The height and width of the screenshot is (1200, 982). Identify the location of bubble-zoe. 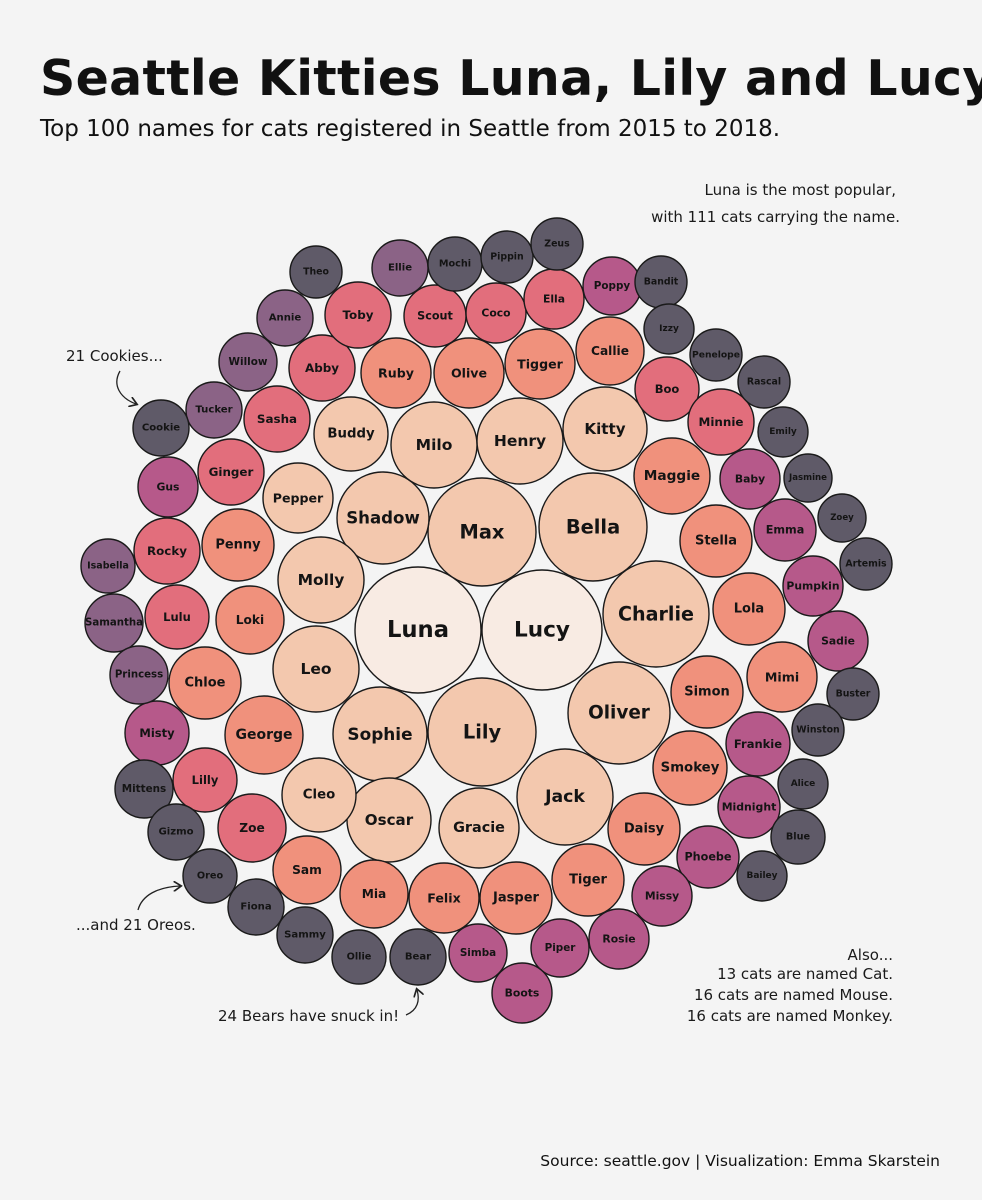
(252, 828).